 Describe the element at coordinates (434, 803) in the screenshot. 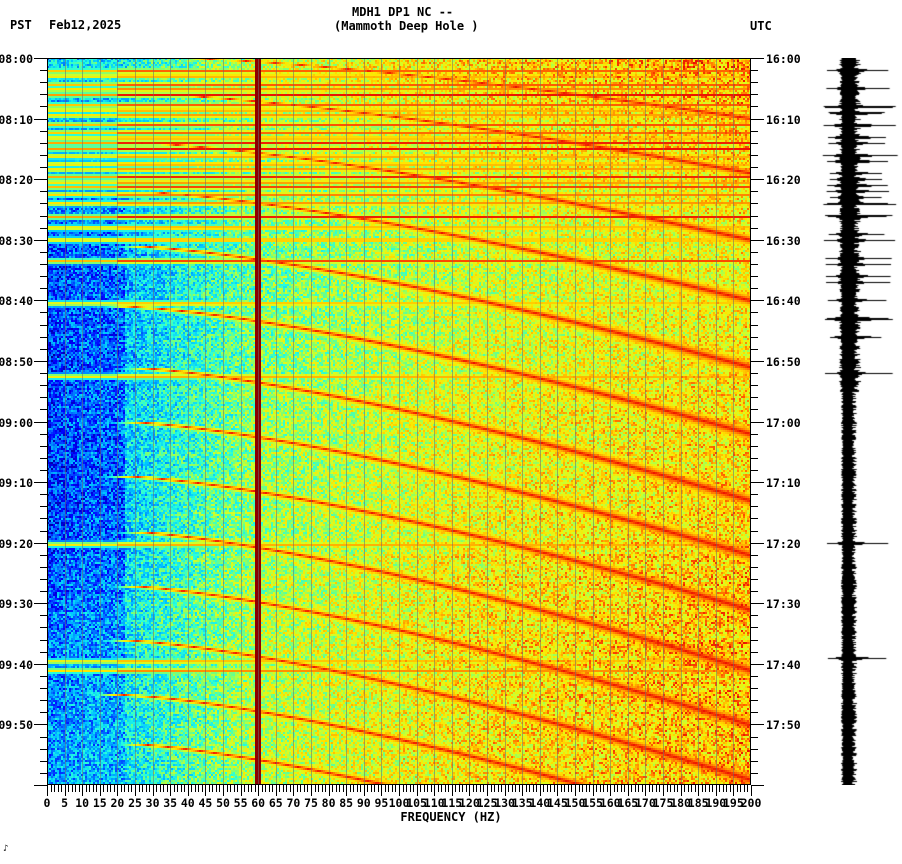

I see `freq-label: 110` at that location.